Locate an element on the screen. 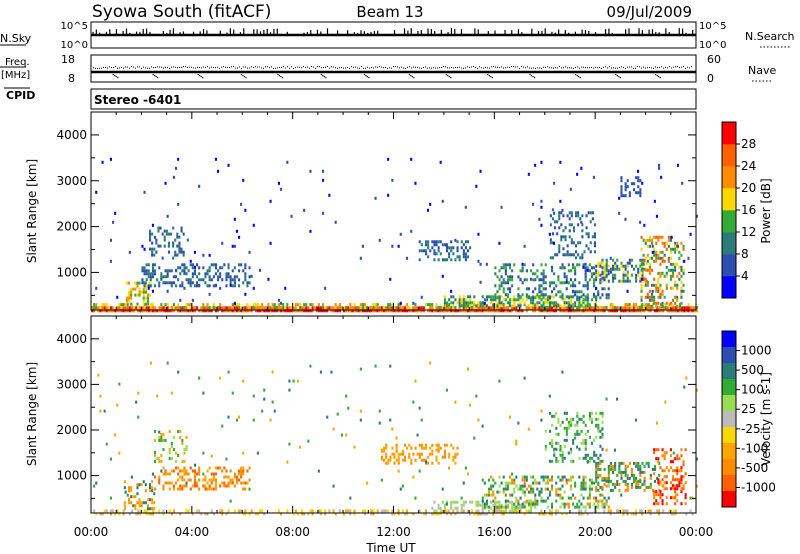 This screenshot has height=554, width=800. nave-tick-bottom: 0 is located at coordinates (710, 78).